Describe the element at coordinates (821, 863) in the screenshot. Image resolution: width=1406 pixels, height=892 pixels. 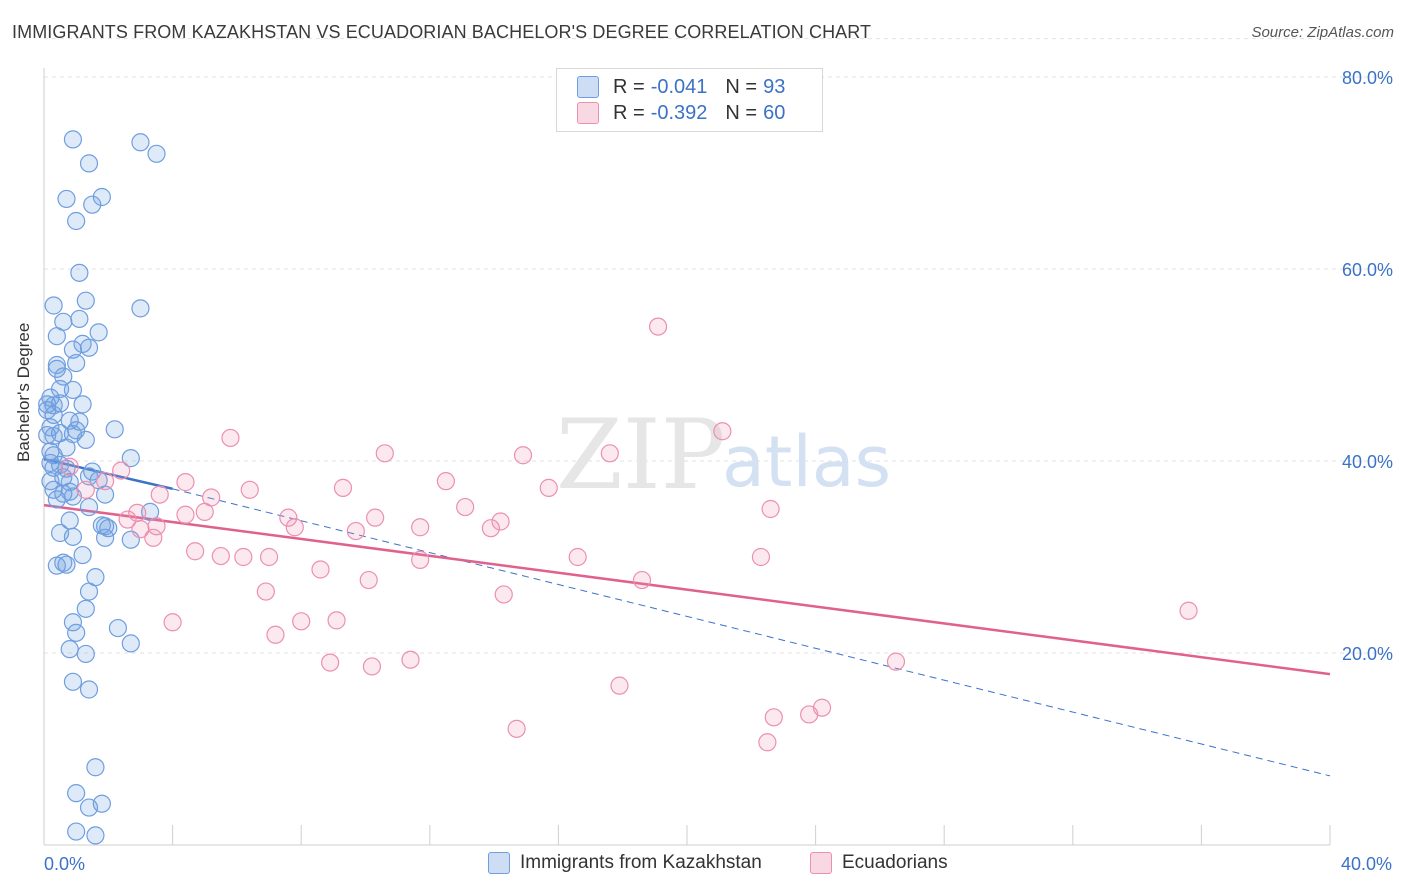
I see `ecuadorians-legend-swatch` at that location.